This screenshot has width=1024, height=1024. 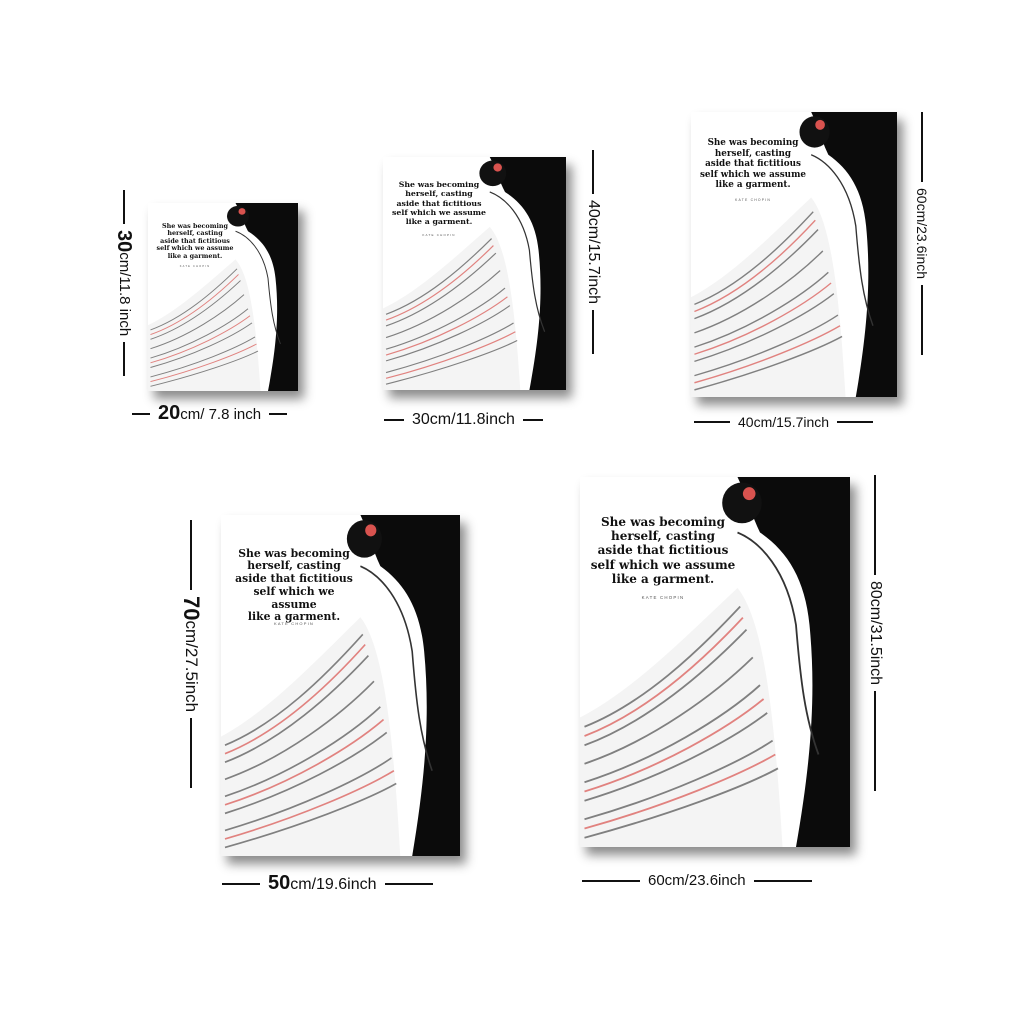 I want to click on width-dimension-20x30: 20cm/ 7.8 inch, so click(x=210, y=413).